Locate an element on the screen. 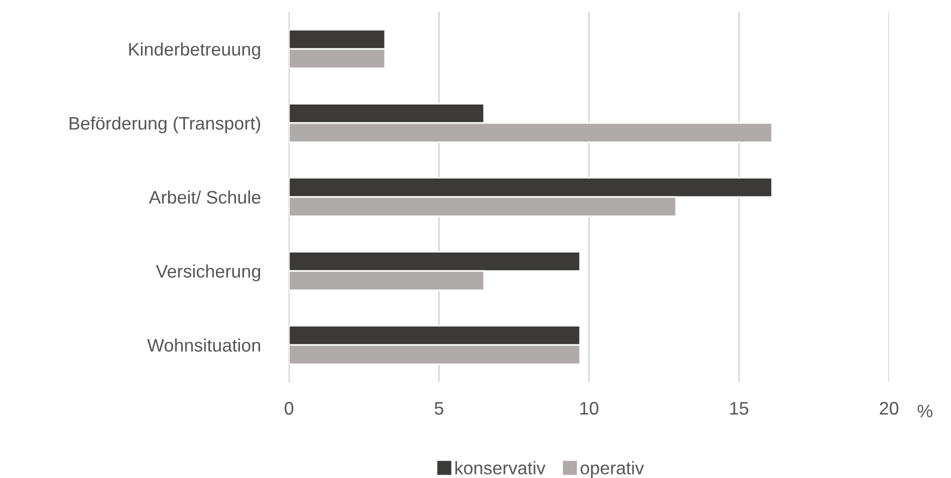  x-tick-label: 10 is located at coordinates (589, 408).